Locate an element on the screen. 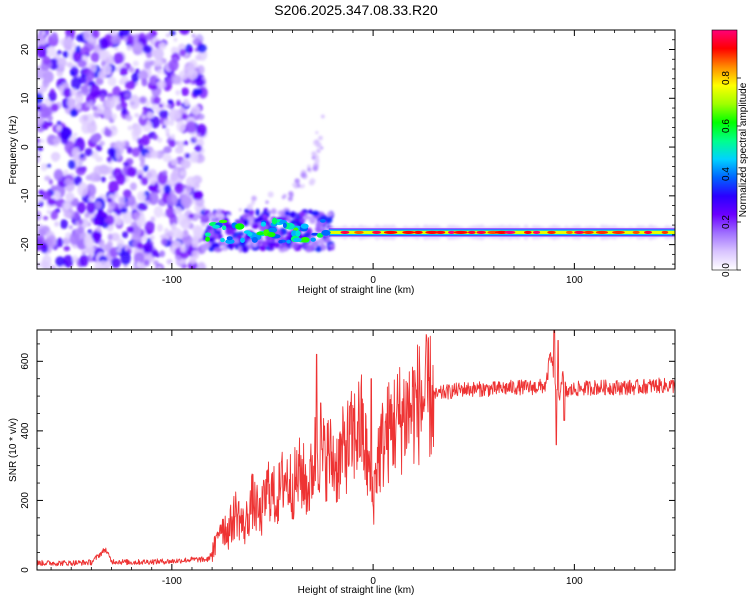 The width and height of the screenshot is (750, 605). spectrogram-y-tick-label: 10 is located at coordinates (25, 98).